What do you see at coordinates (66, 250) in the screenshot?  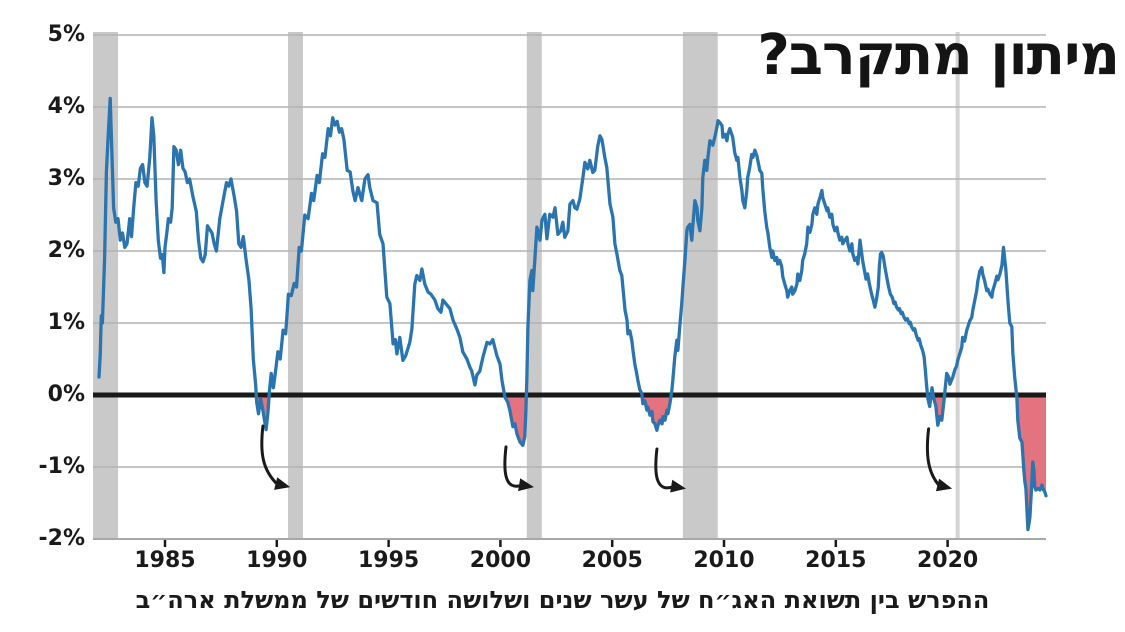 I see `y-axis-label: 2%` at bounding box center [66, 250].